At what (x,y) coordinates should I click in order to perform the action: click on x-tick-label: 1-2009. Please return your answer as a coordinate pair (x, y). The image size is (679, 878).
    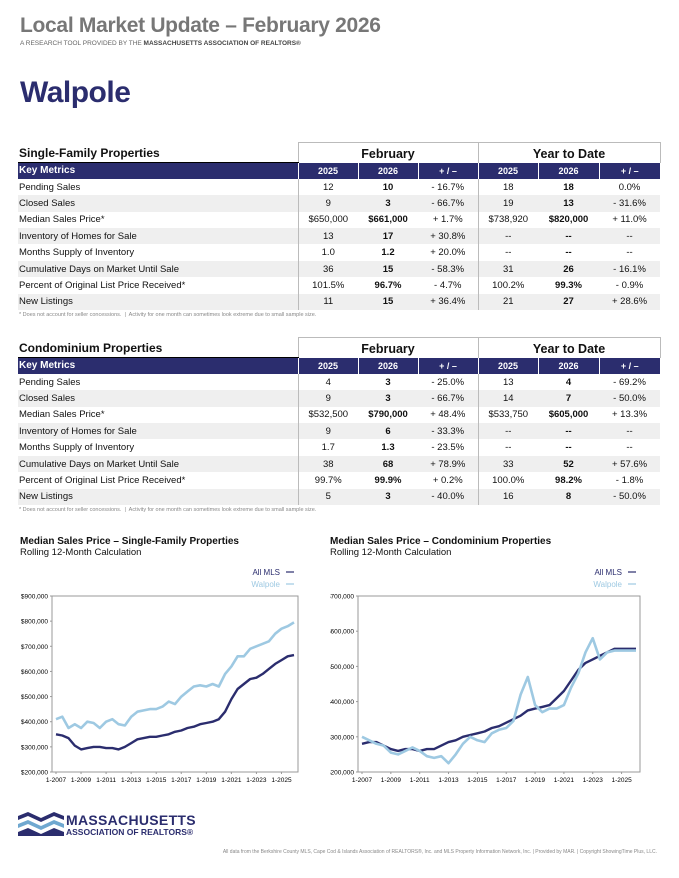
    Looking at the image, I should click on (391, 780).